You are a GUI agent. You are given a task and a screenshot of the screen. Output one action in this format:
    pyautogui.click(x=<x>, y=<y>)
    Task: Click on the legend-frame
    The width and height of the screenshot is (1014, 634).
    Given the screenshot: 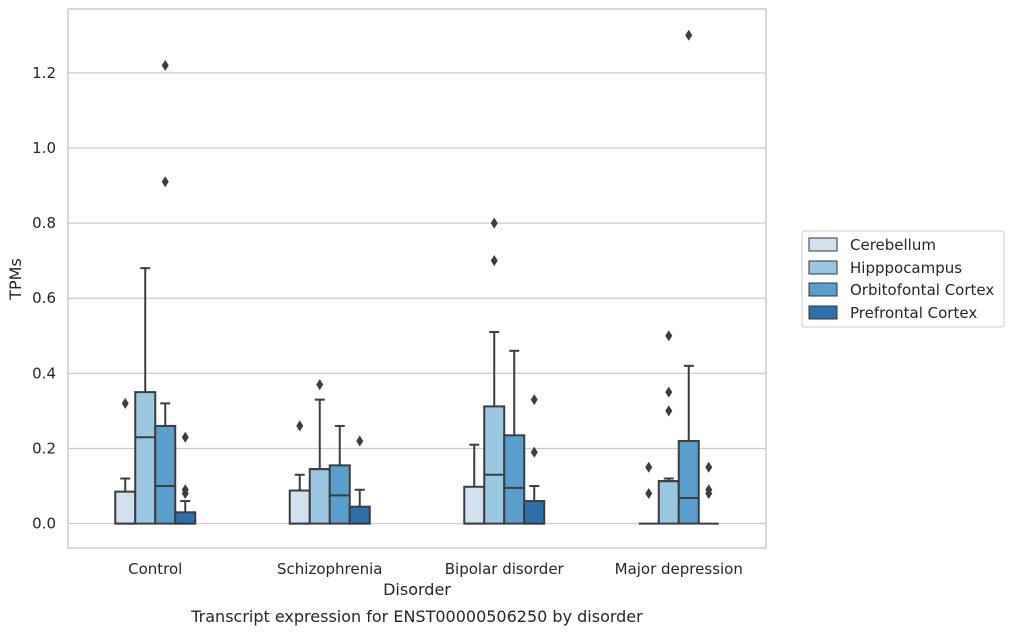 What is the action you would take?
    pyautogui.click(x=903, y=279)
    